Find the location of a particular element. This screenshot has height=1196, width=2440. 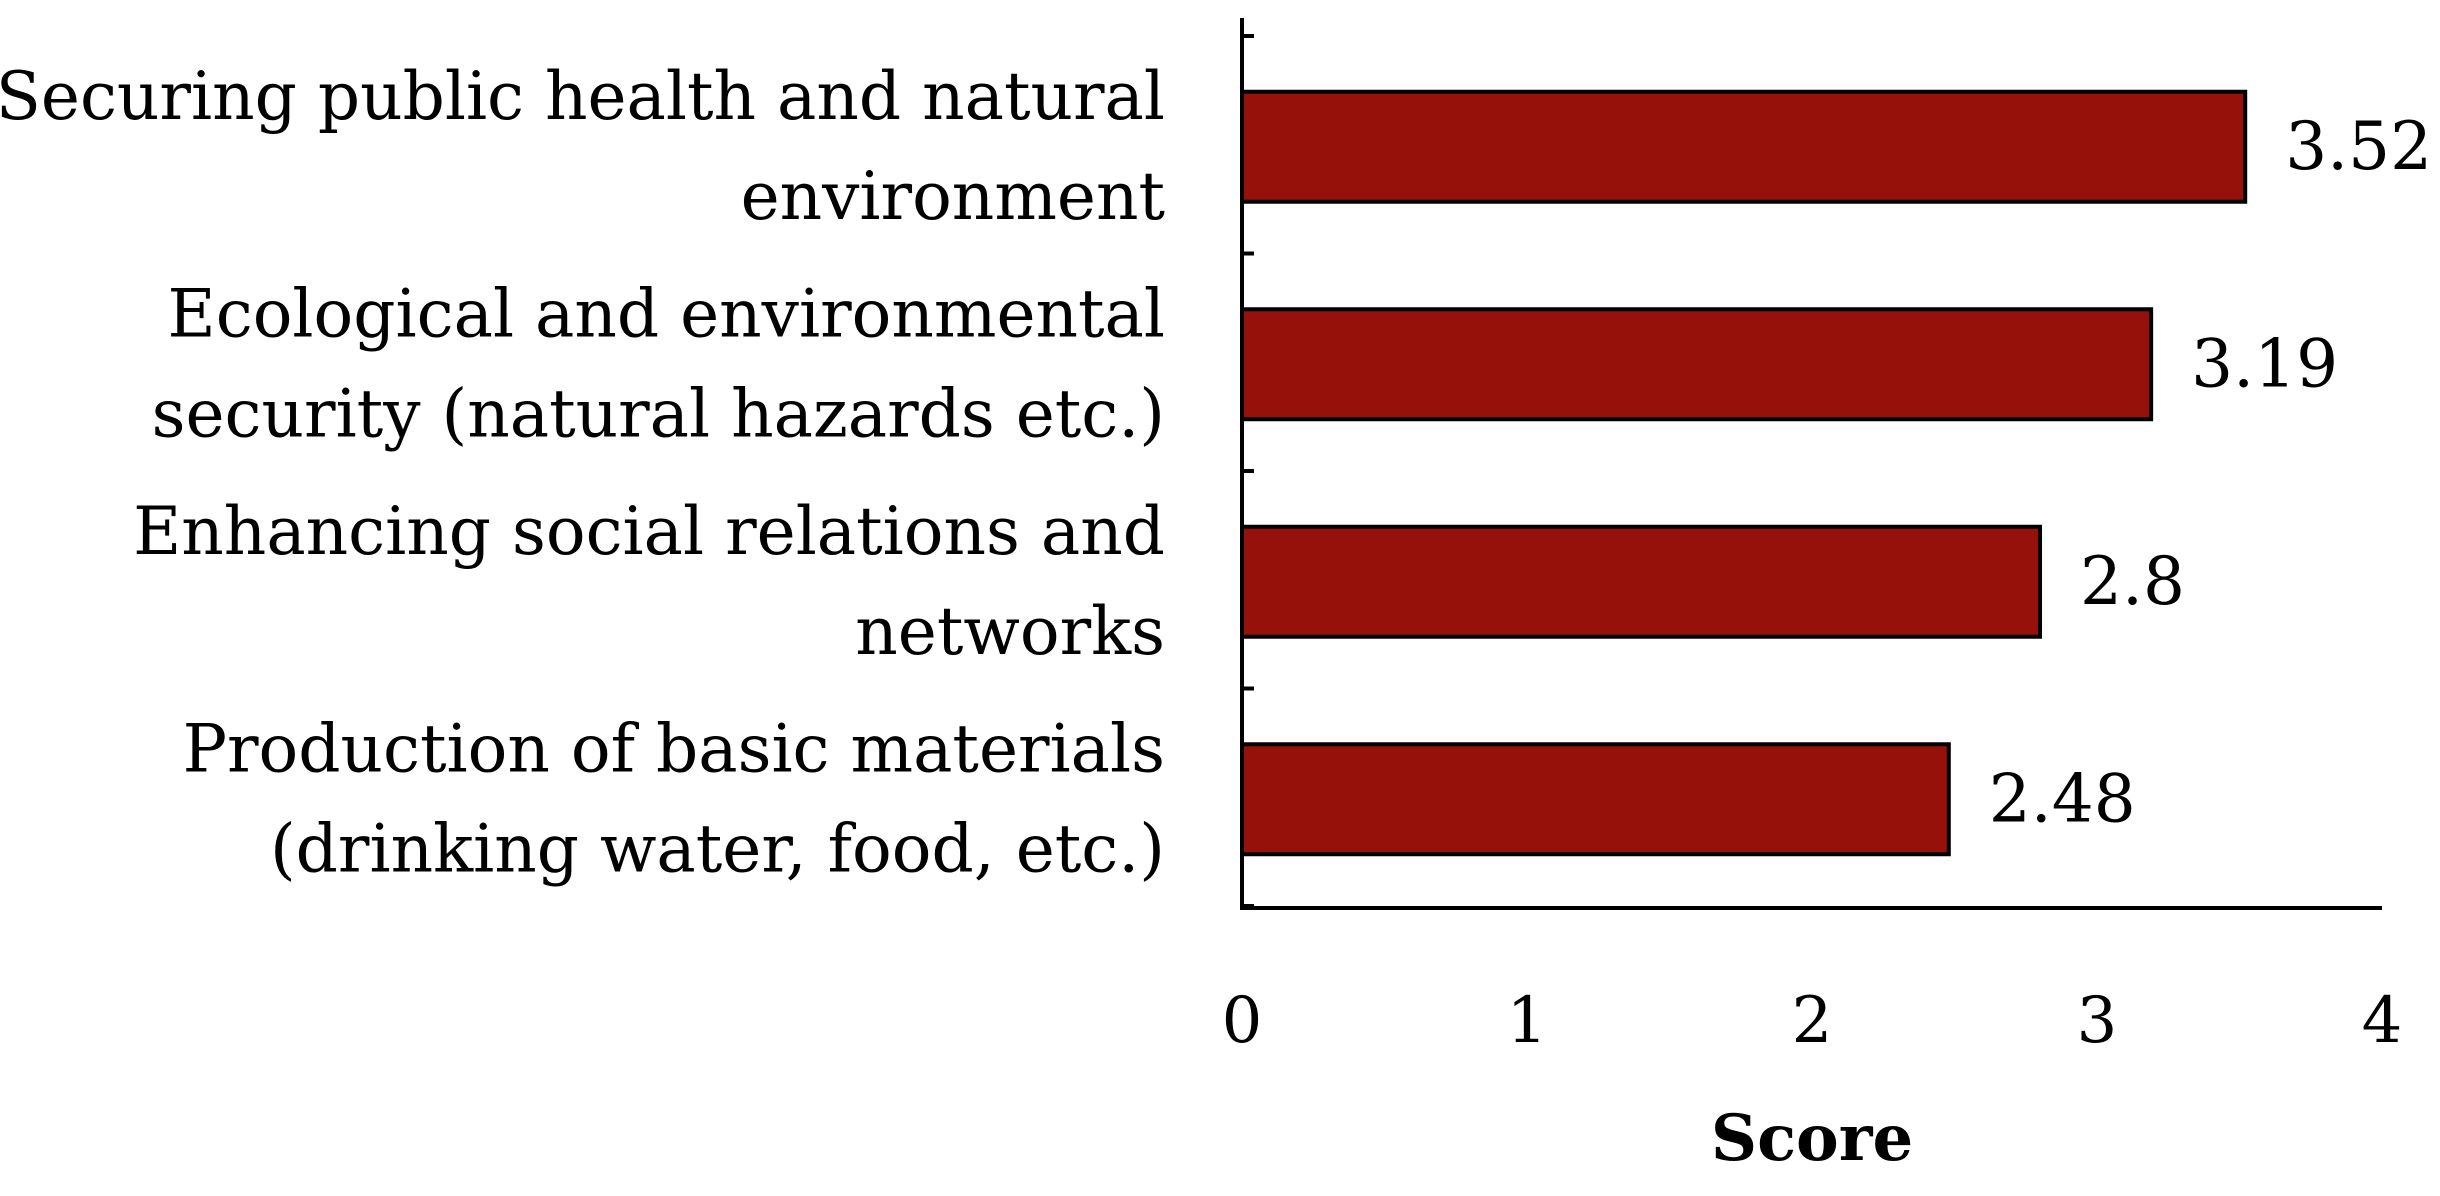

x-tick-label: 4 is located at coordinates (2382, 1021).